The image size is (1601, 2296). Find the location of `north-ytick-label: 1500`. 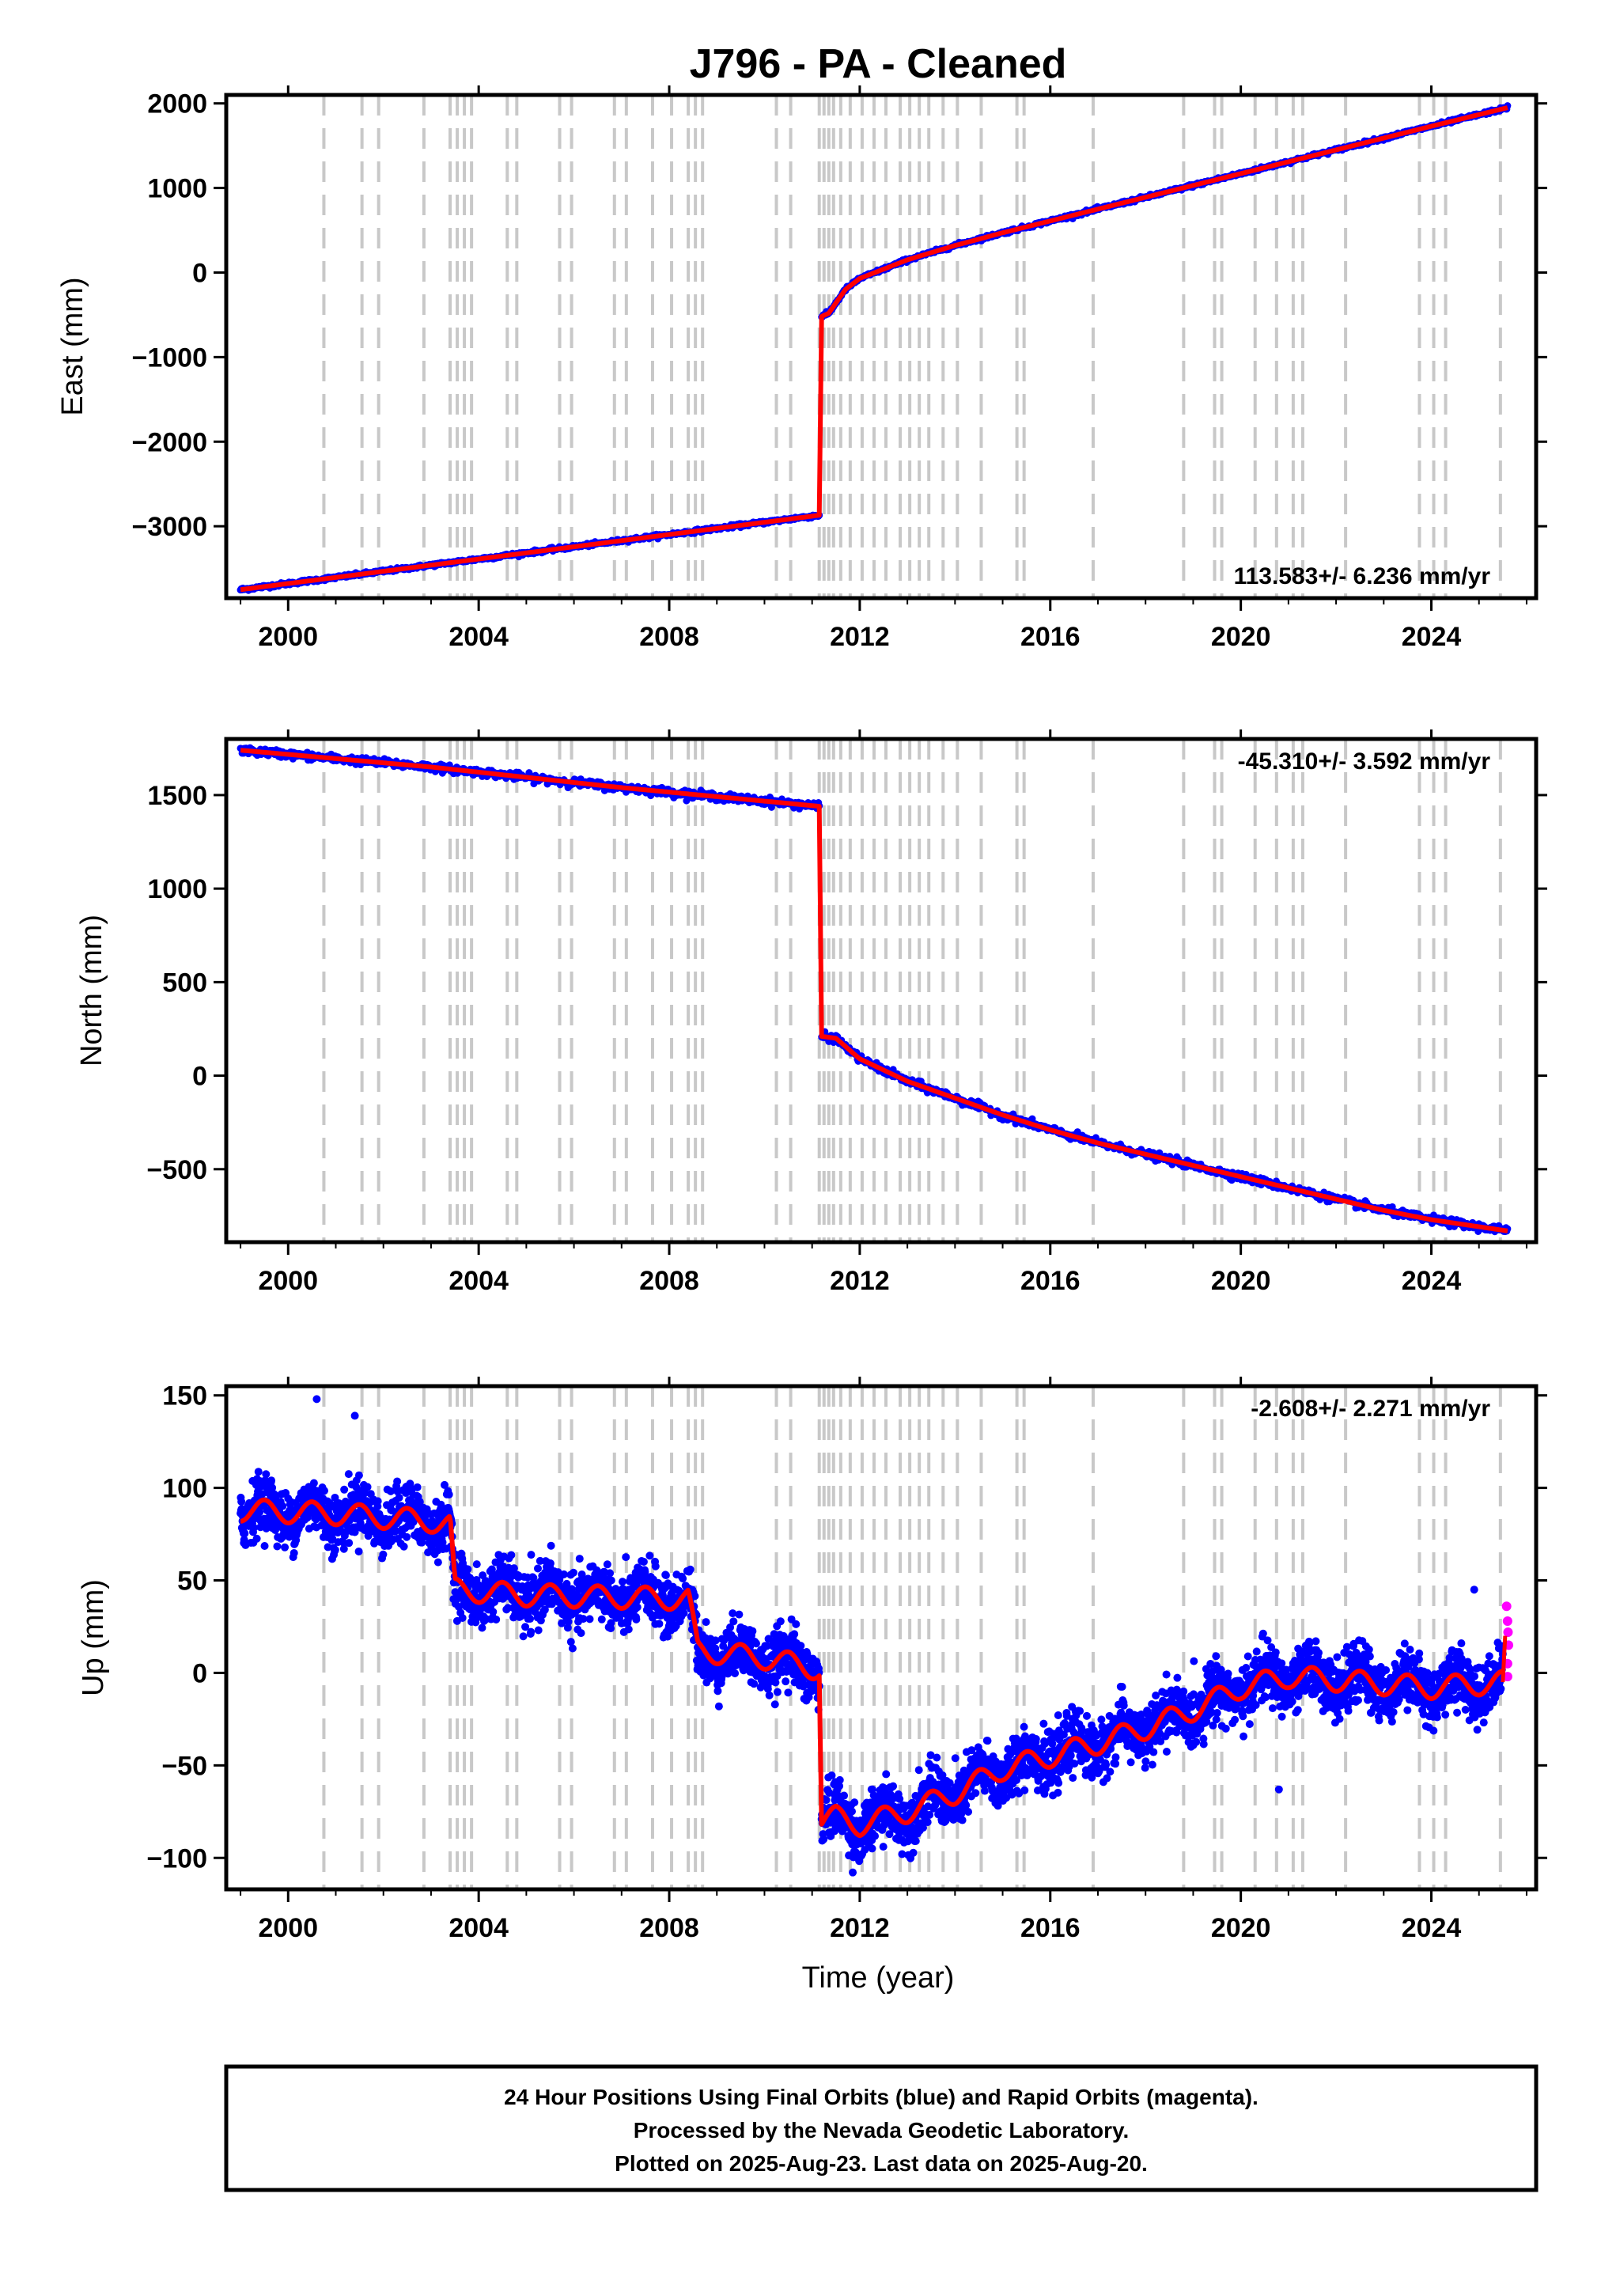

north-ytick-label: 1500 is located at coordinates (177, 796).